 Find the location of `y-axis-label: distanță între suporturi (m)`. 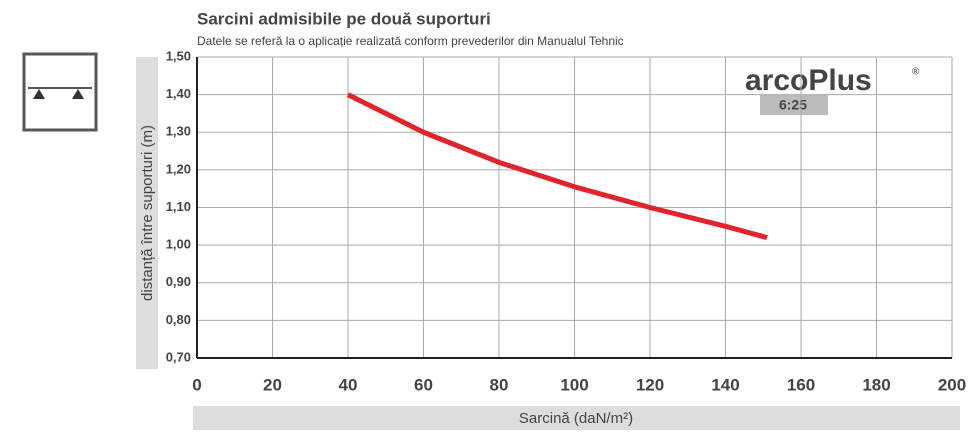

y-axis-label: distanță între suporturi (m) is located at coordinates (147, 213).